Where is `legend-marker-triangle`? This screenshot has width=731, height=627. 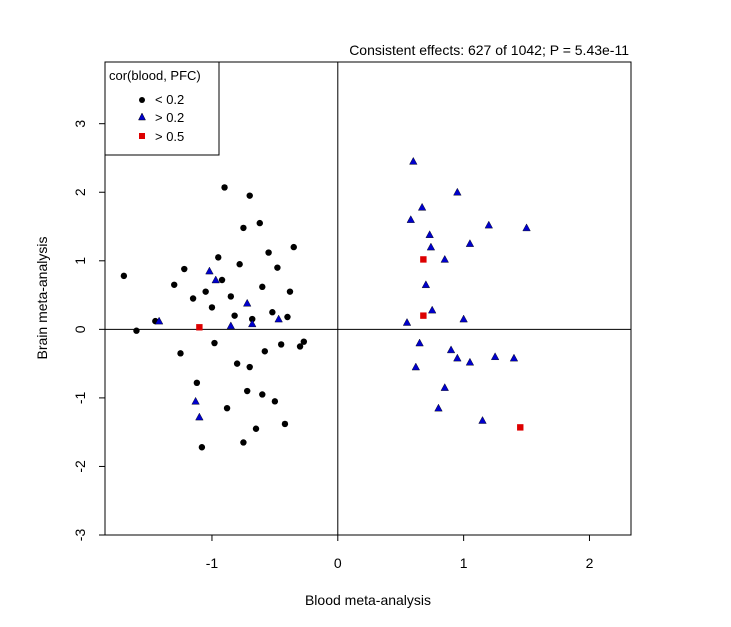 legend-marker-triangle is located at coordinates (142, 116).